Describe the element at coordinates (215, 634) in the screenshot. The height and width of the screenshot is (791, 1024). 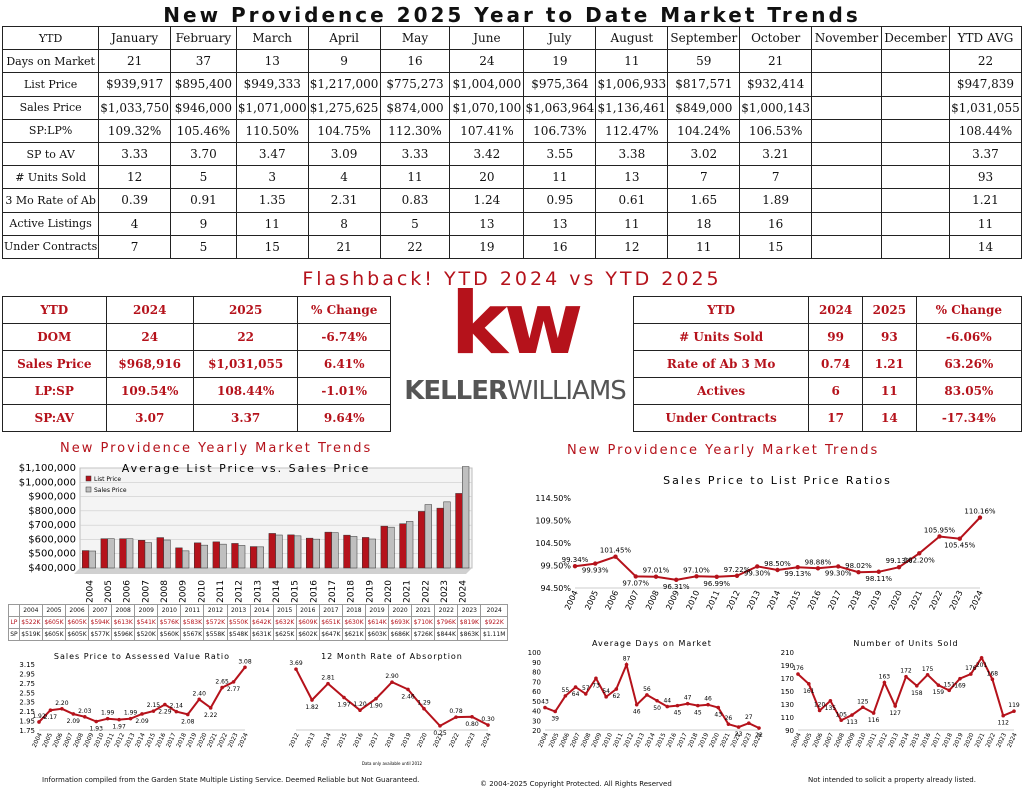
I see `sp-cell: $558K` at that location.